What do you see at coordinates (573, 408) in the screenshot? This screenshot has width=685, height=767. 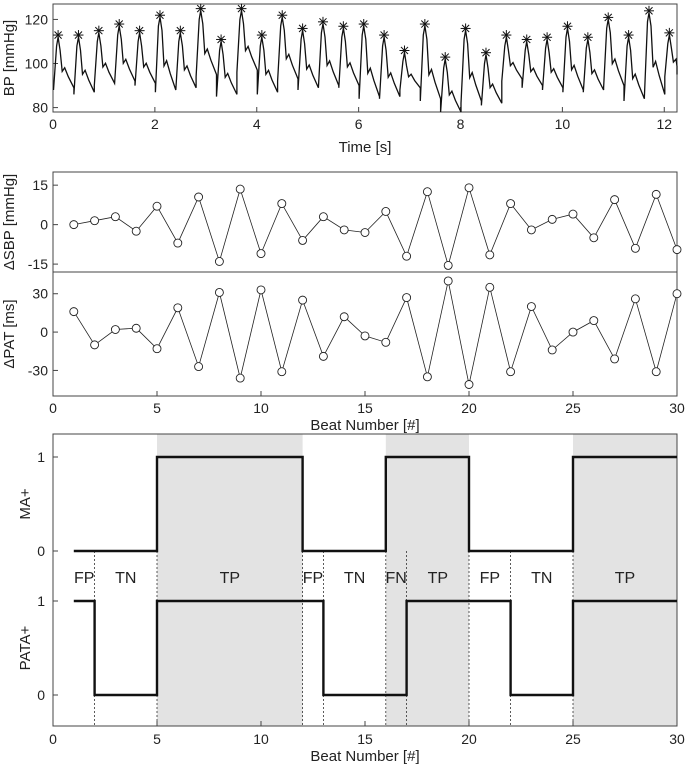 I see `dpat-x-tick-label: 25` at bounding box center [573, 408].